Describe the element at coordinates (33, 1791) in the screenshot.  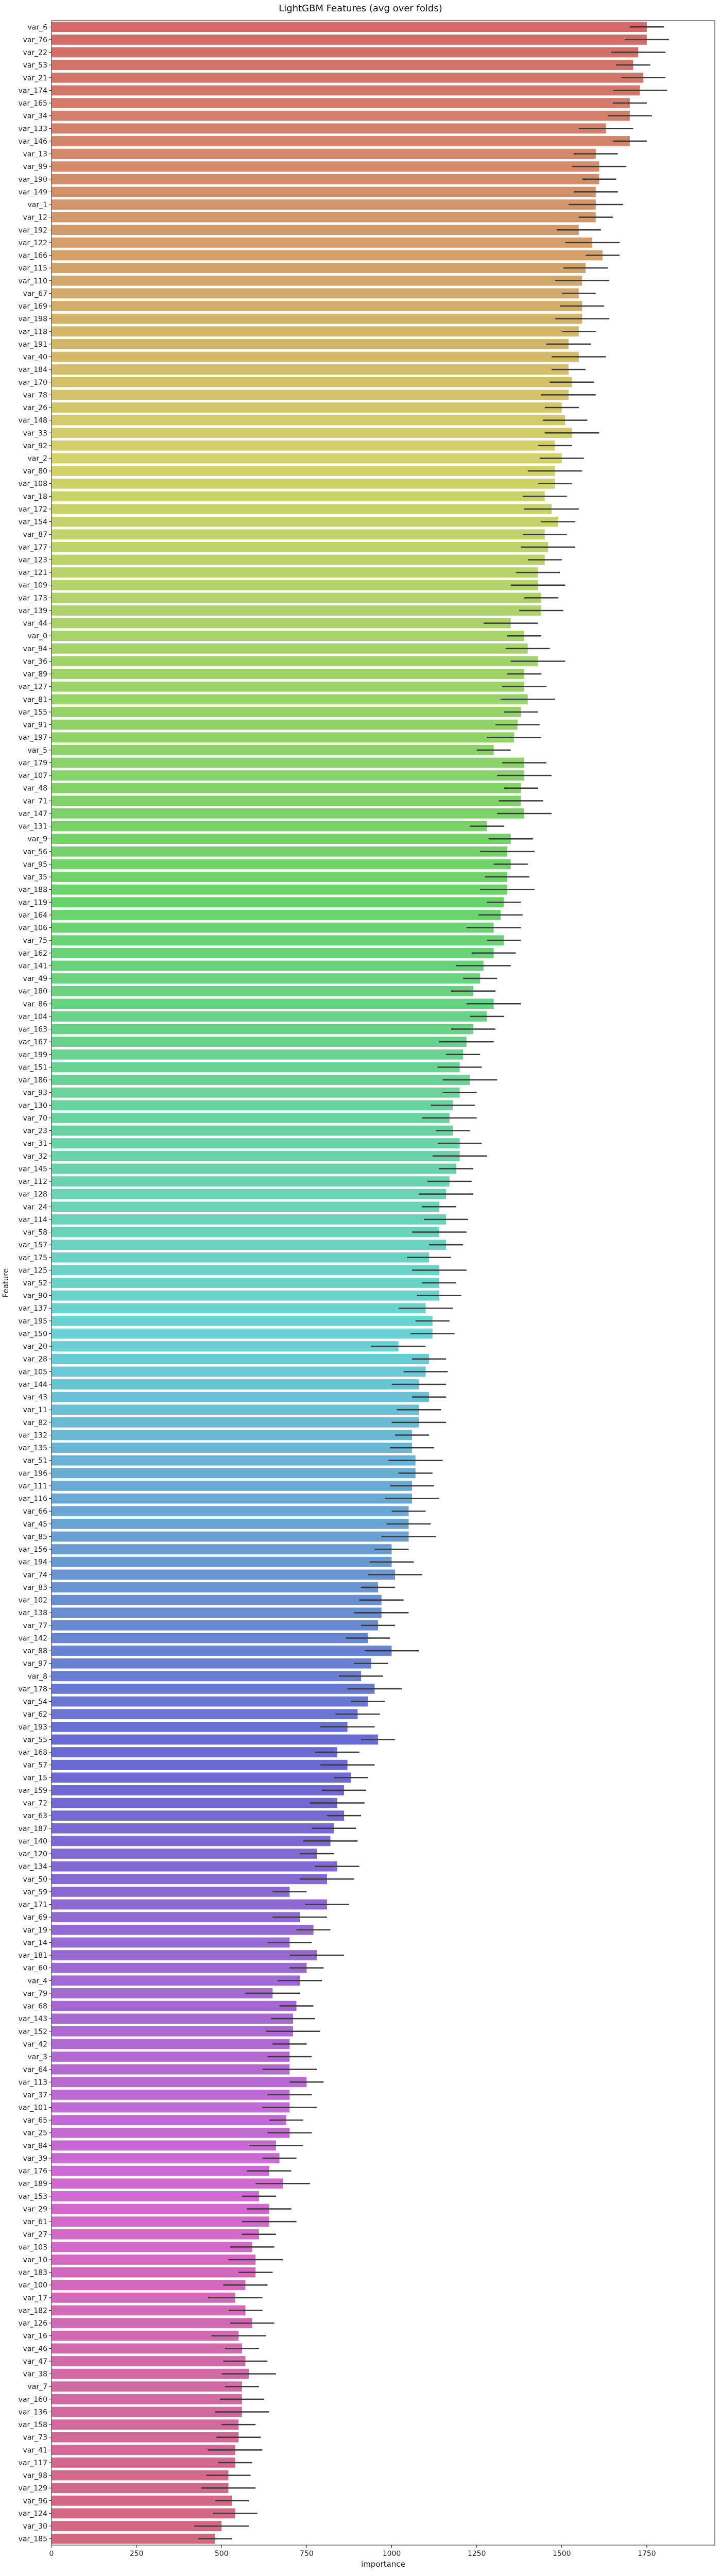
I see `y-tick-label: var_159` at that location.